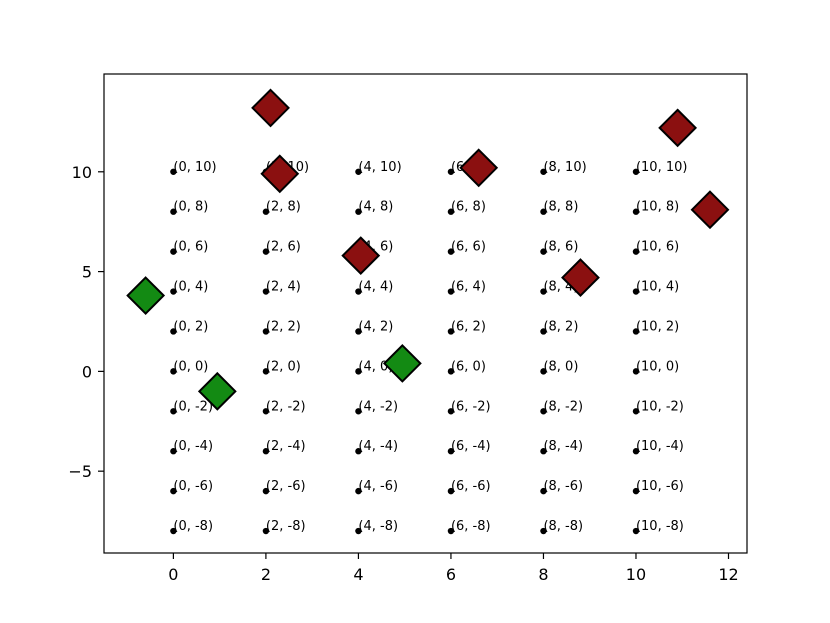 The width and height of the screenshot is (830, 623). Describe the element at coordinates (173, 574) in the screenshot. I see `x-tick-label: 0` at that location.